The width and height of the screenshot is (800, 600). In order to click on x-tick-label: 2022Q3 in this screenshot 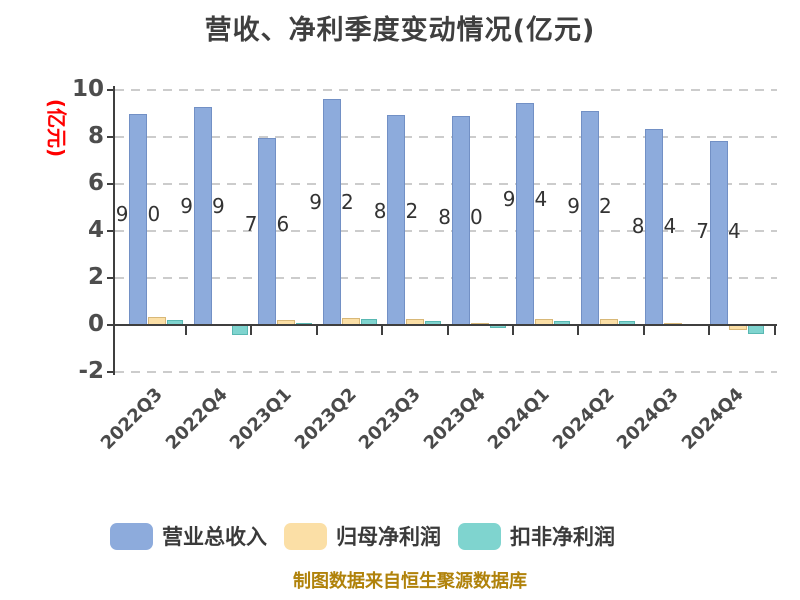, I will do `click(131, 419)`.